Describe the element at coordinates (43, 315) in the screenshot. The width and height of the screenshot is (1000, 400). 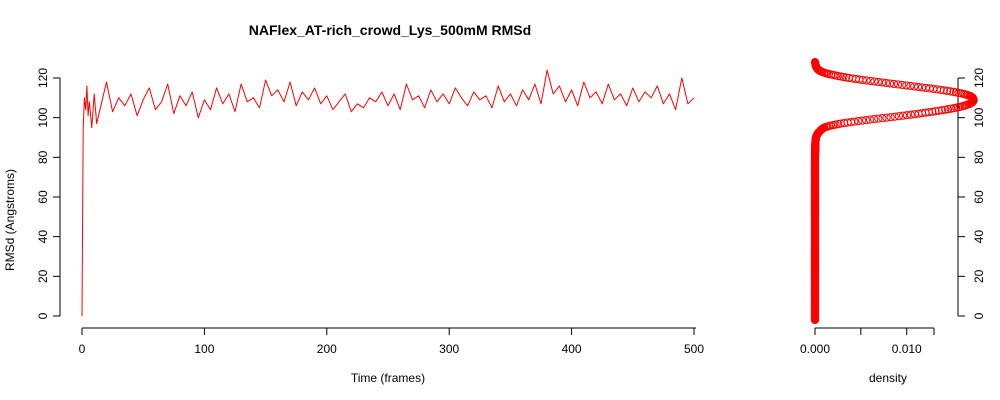
I see `y-tick-label: 0` at that location.